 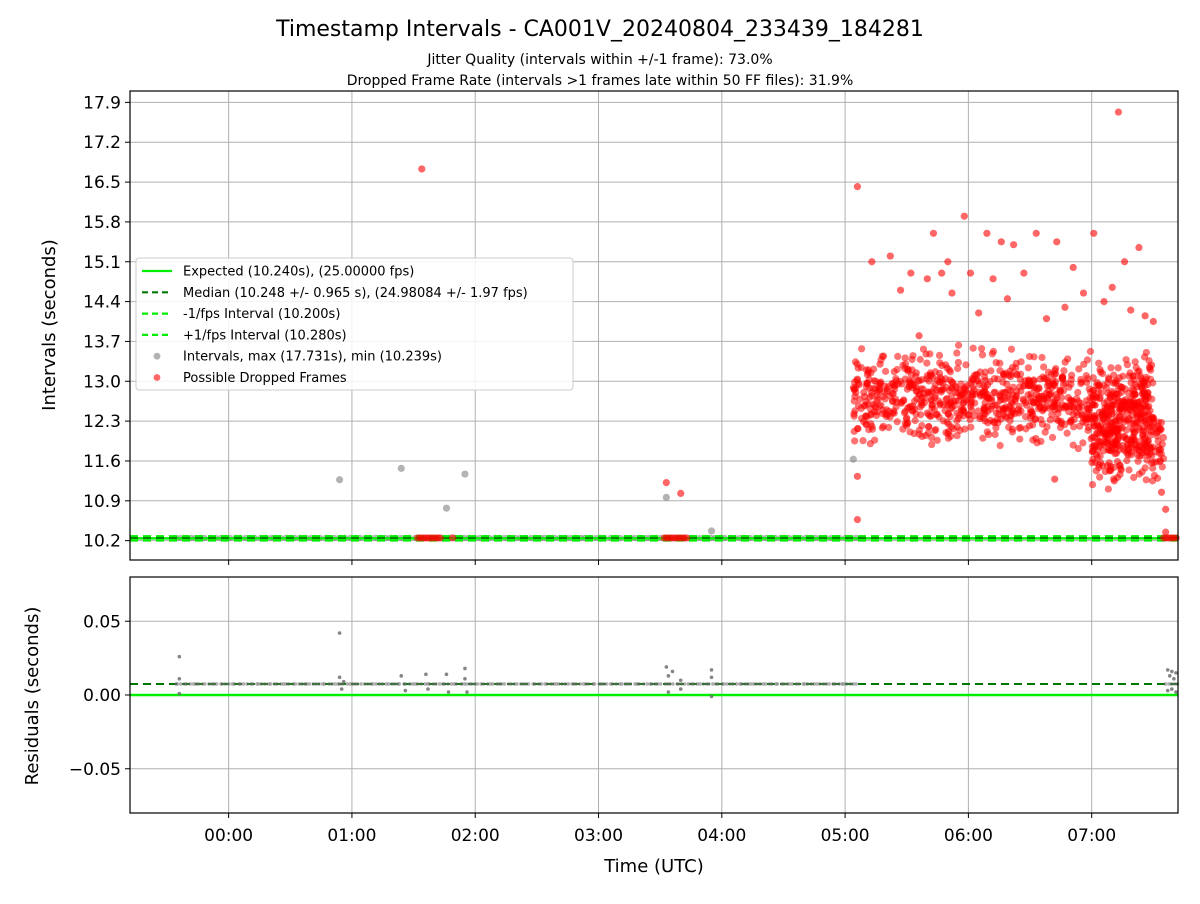 What do you see at coordinates (298, 272) in the screenshot?
I see `legend-label-0: Expected (10.240s), (25.00000 fps)` at bounding box center [298, 272].